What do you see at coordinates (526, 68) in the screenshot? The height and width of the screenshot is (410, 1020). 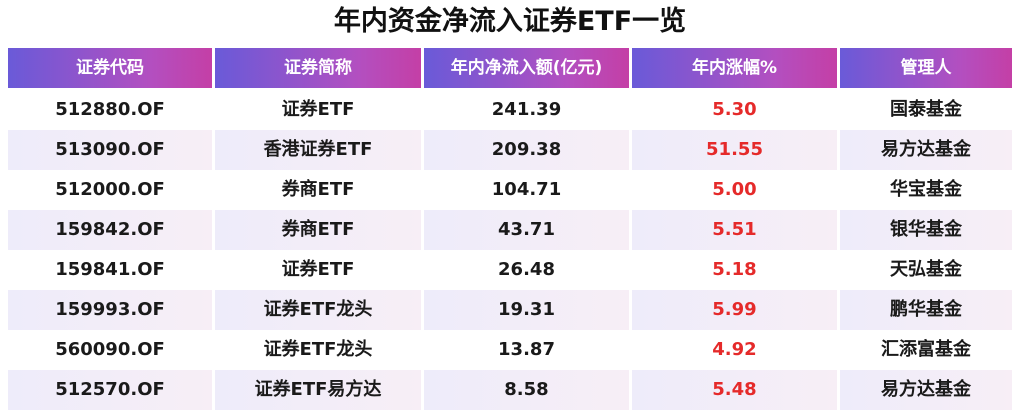 I see `column-header: 年内净流入额(亿元)` at bounding box center [526, 68].